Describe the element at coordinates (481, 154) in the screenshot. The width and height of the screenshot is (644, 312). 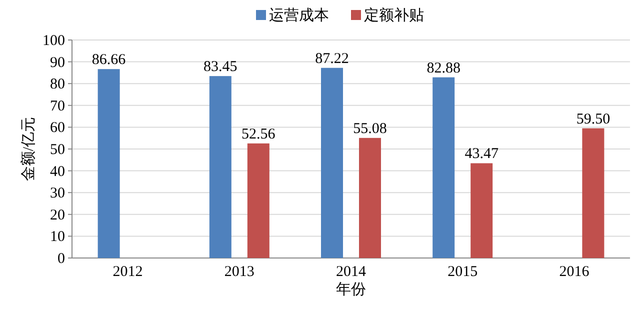
I see `data-label: 43.47` at that location.